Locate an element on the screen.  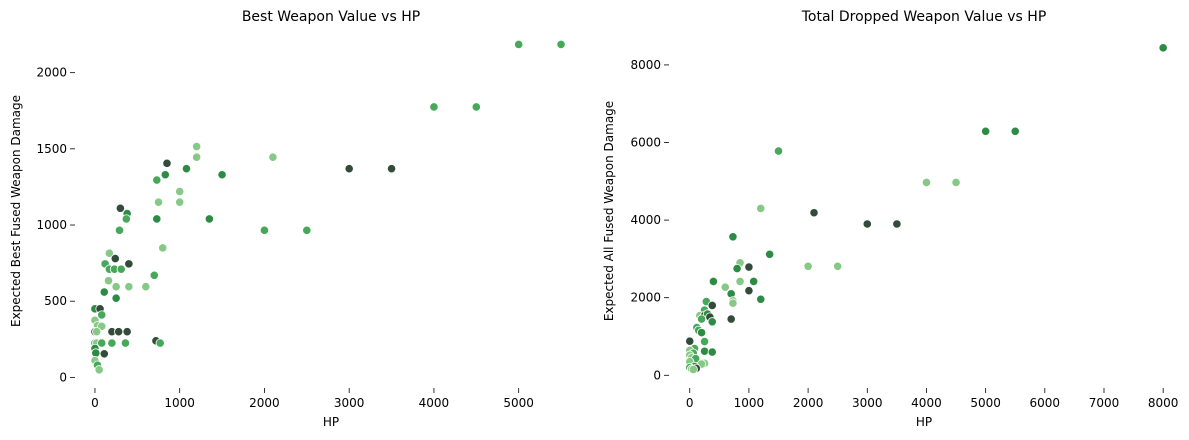
x-tick-label: 4000 is located at coordinates (926, 403).